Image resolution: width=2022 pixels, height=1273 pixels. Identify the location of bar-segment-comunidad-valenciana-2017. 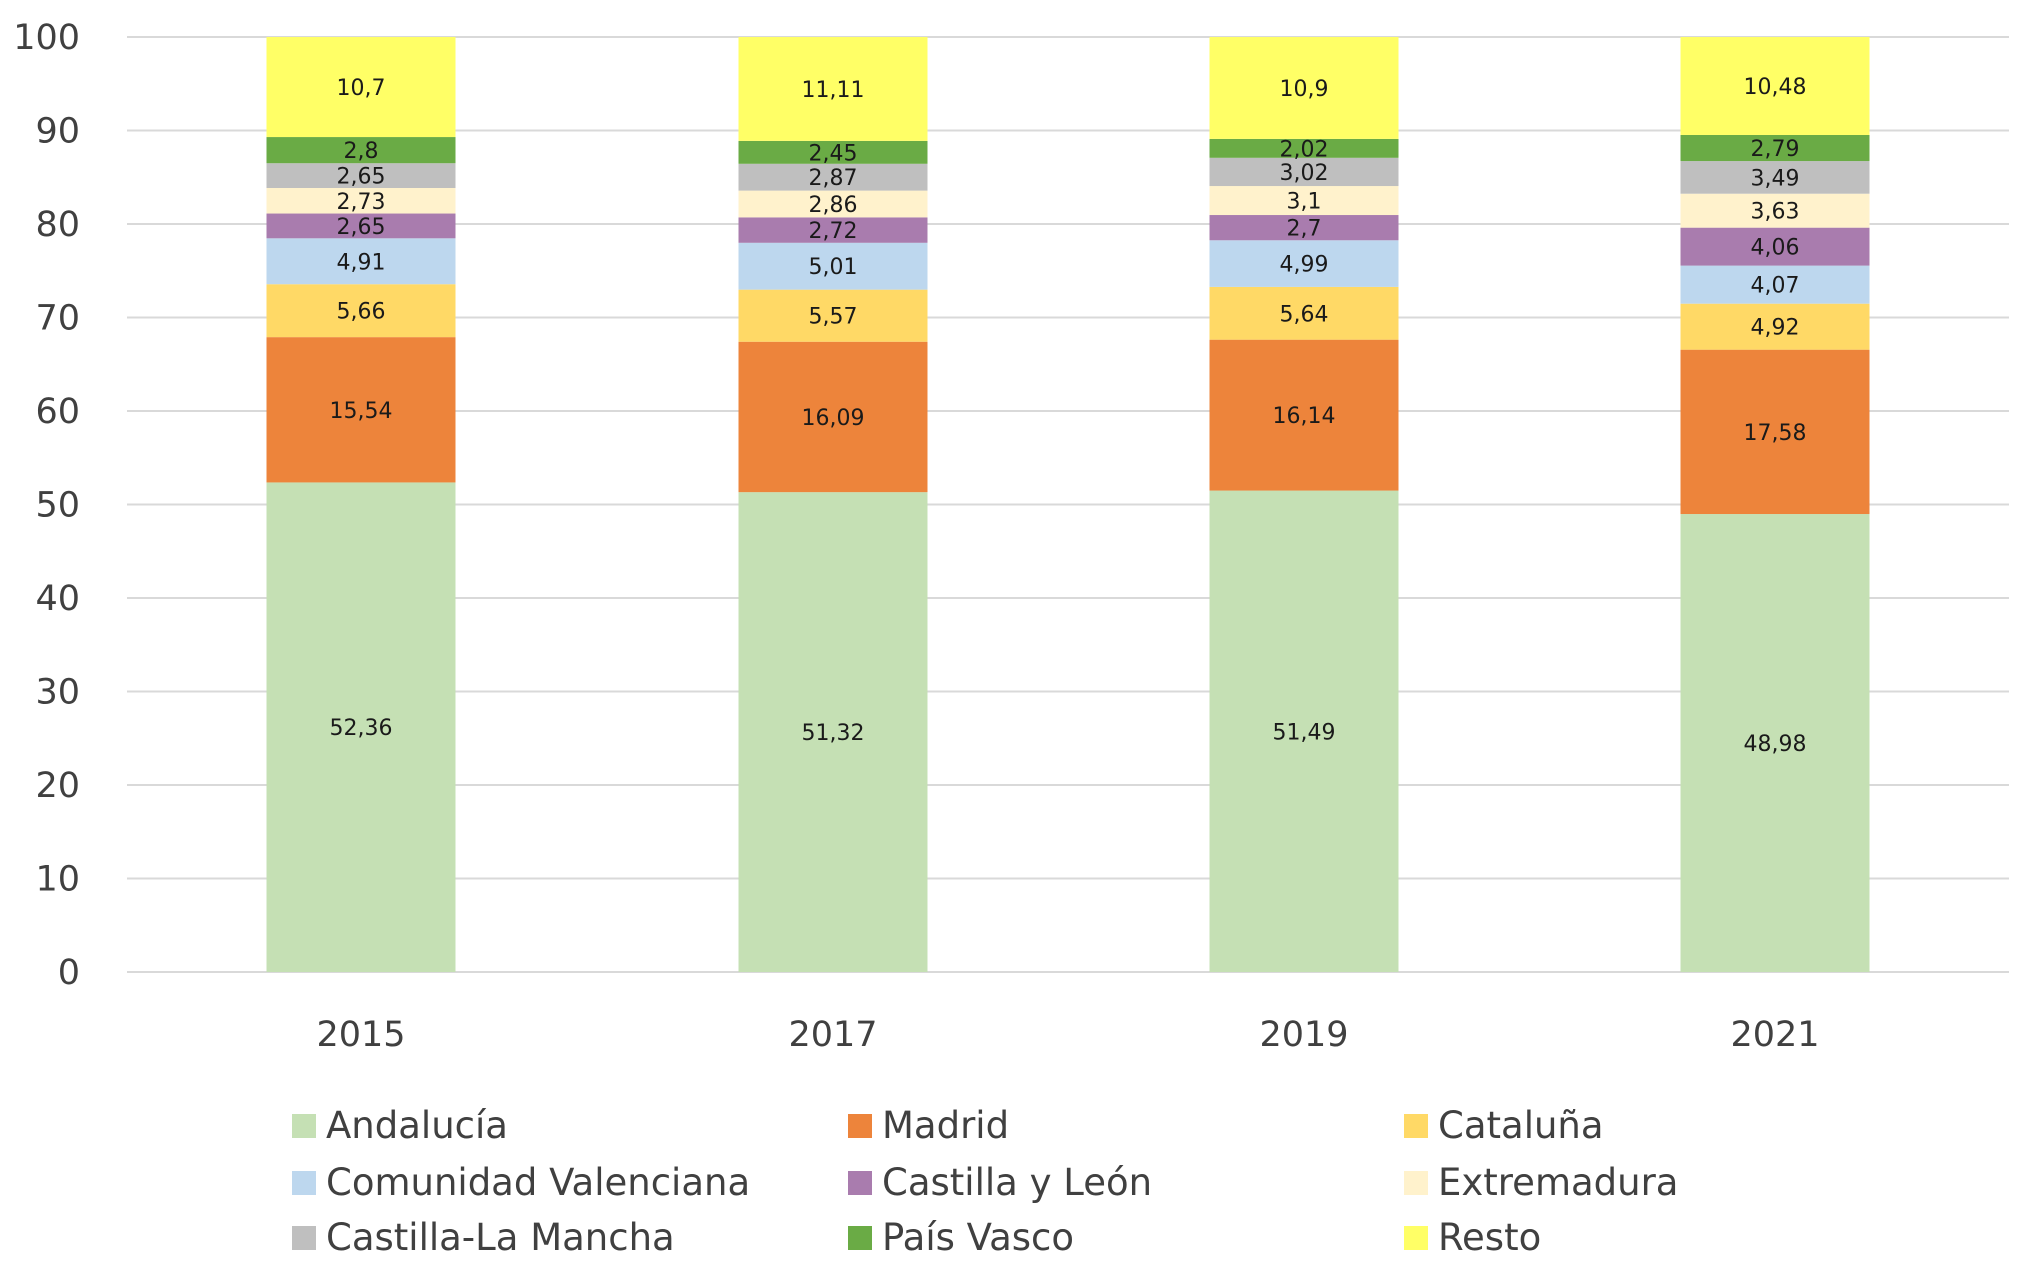
(833, 266).